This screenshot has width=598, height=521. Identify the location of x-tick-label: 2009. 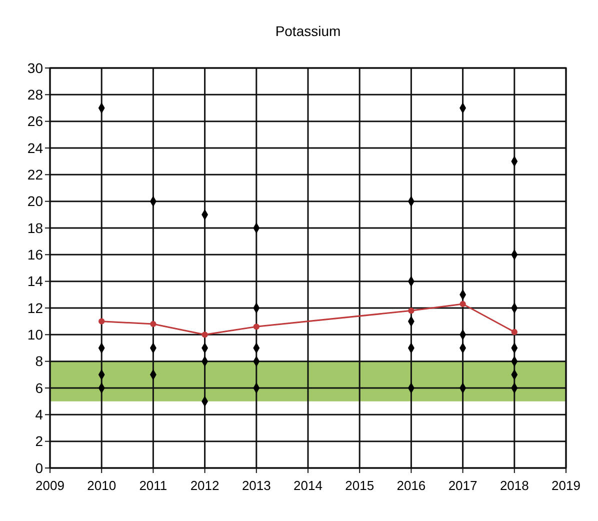
(50, 485).